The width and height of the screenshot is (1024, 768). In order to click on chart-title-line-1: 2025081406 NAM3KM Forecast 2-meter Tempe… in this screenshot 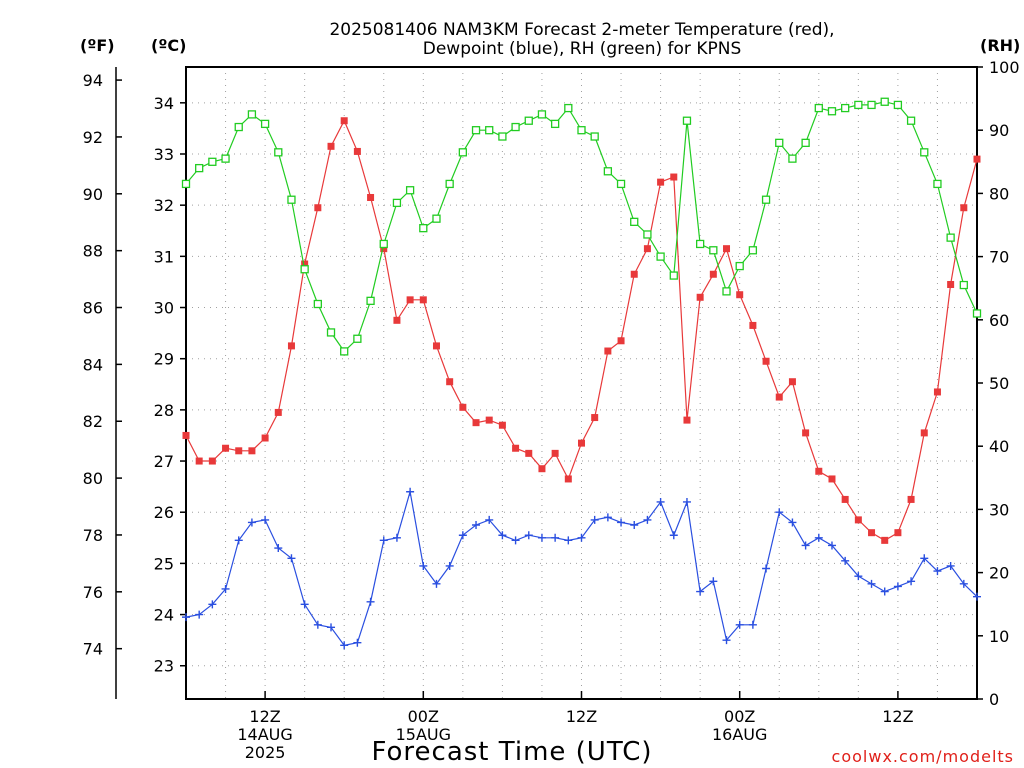, I will do `click(581, 30)`.